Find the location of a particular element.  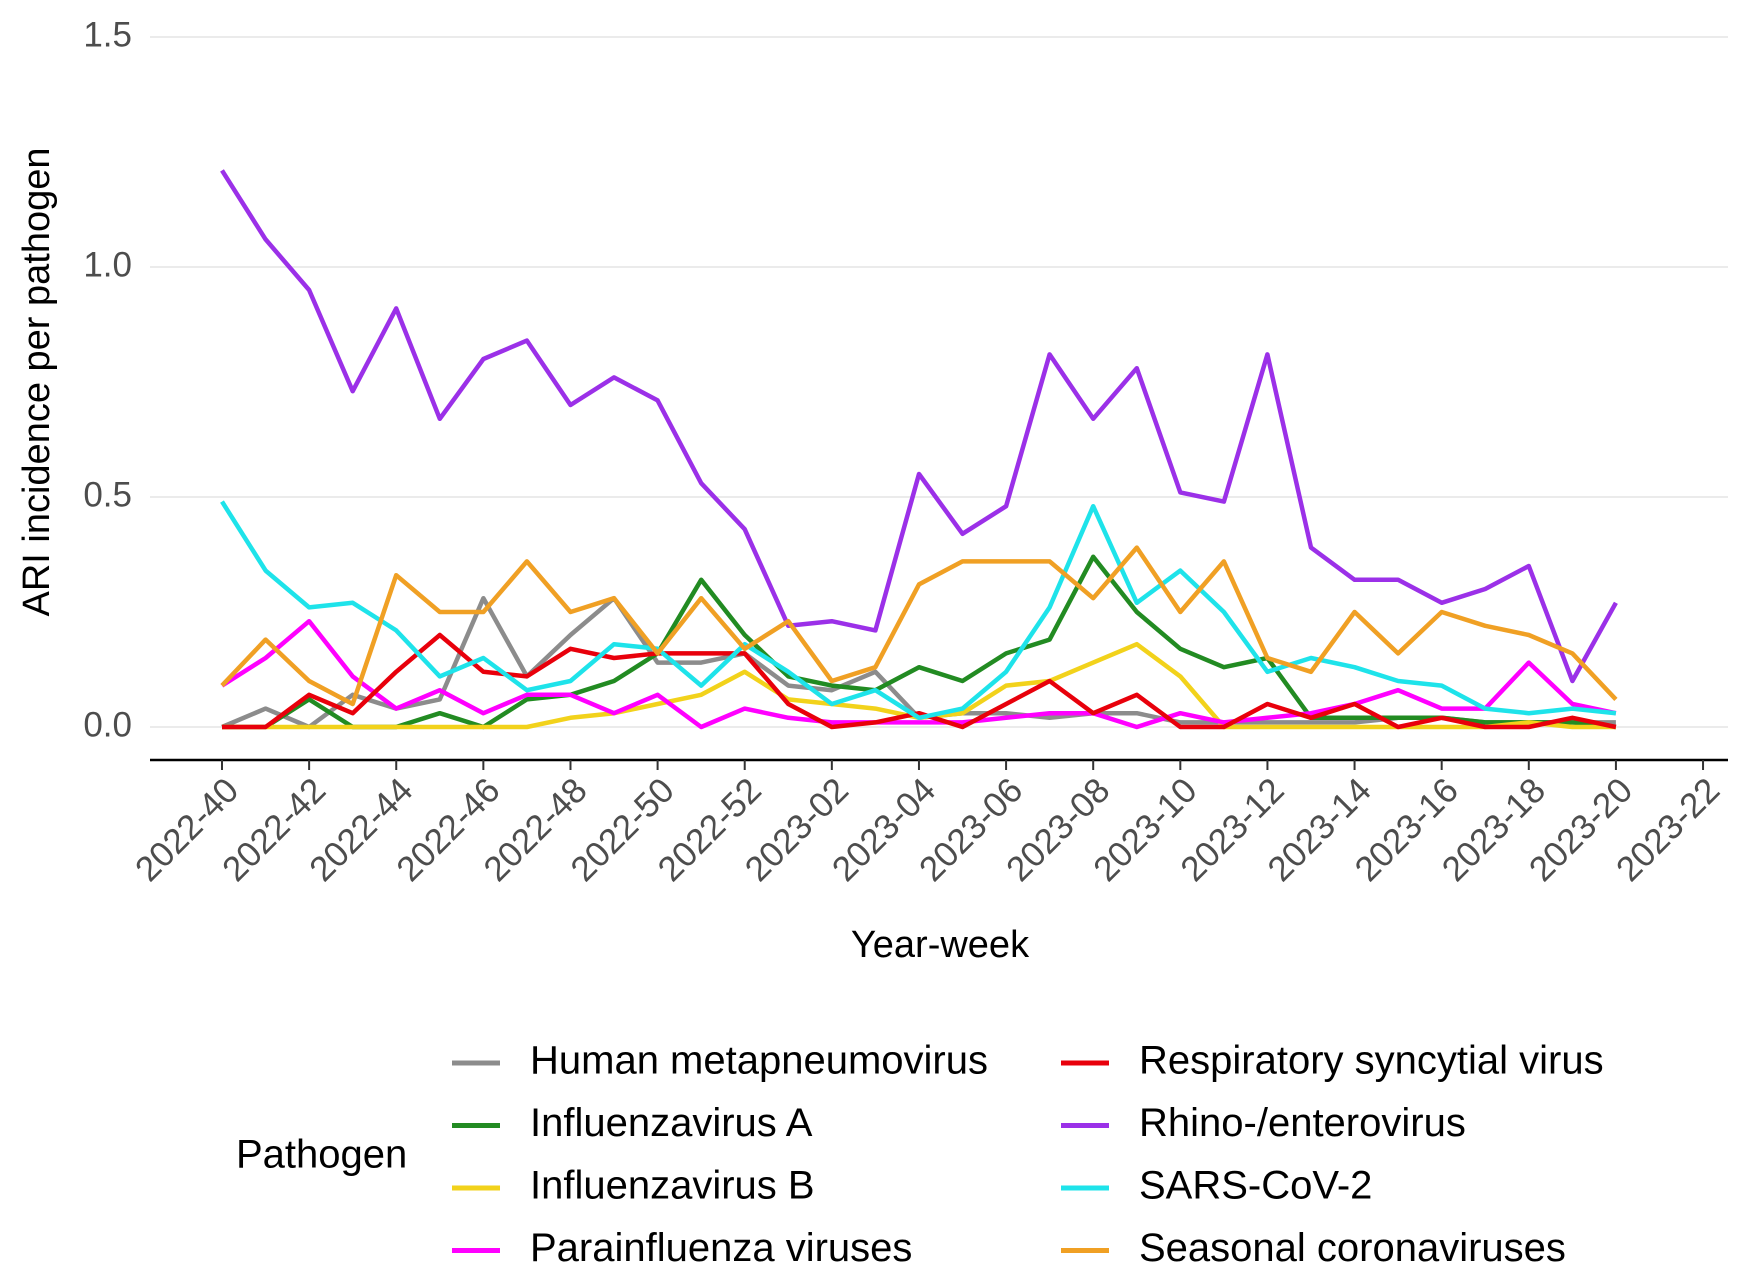

y-axis-title: ARI incidence per pathogen is located at coordinates (37, 382).